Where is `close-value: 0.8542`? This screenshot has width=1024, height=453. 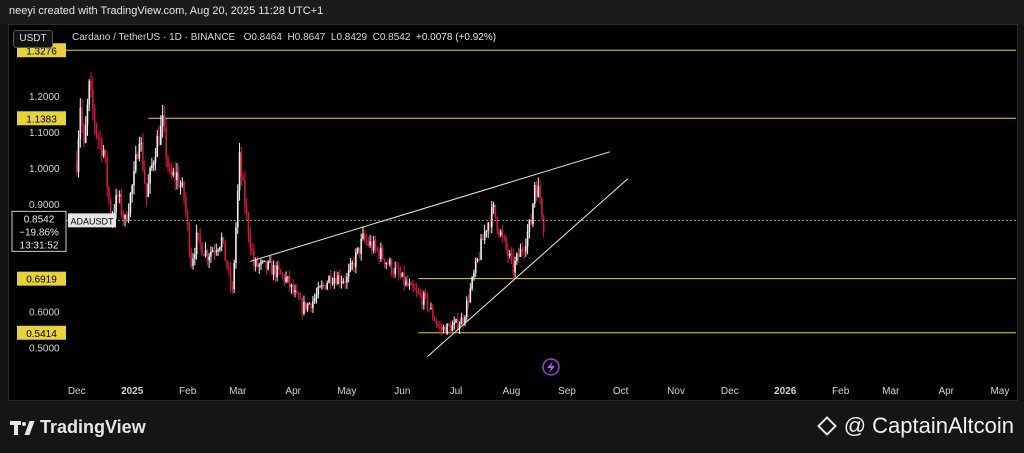
close-value: 0.8542 is located at coordinates (395, 37).